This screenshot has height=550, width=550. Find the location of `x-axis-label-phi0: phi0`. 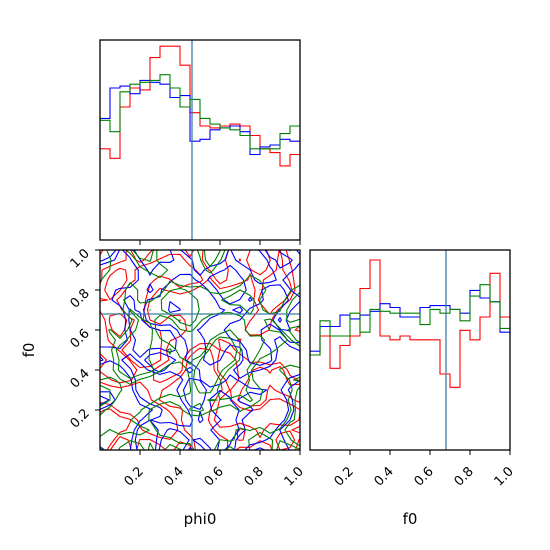

x-axis-label-phi0: phi0 is located at coordinates (200, 519).